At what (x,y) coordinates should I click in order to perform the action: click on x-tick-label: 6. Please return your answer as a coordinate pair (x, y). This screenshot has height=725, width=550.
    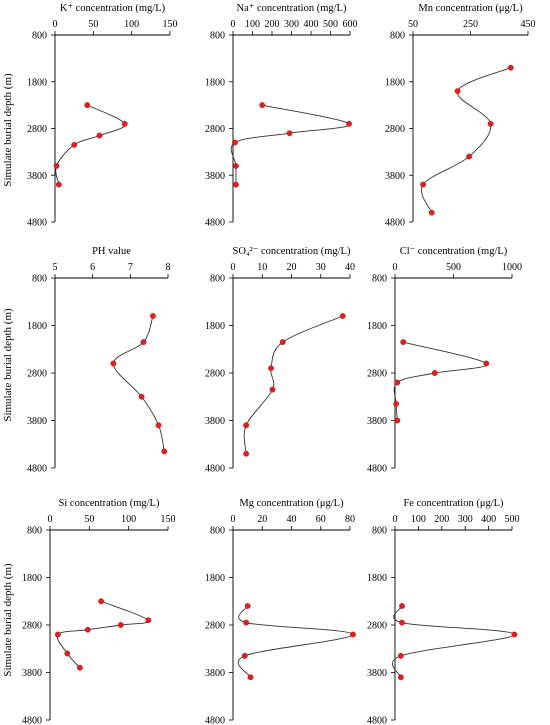
    Looking at the image, I should click on (92, 267).